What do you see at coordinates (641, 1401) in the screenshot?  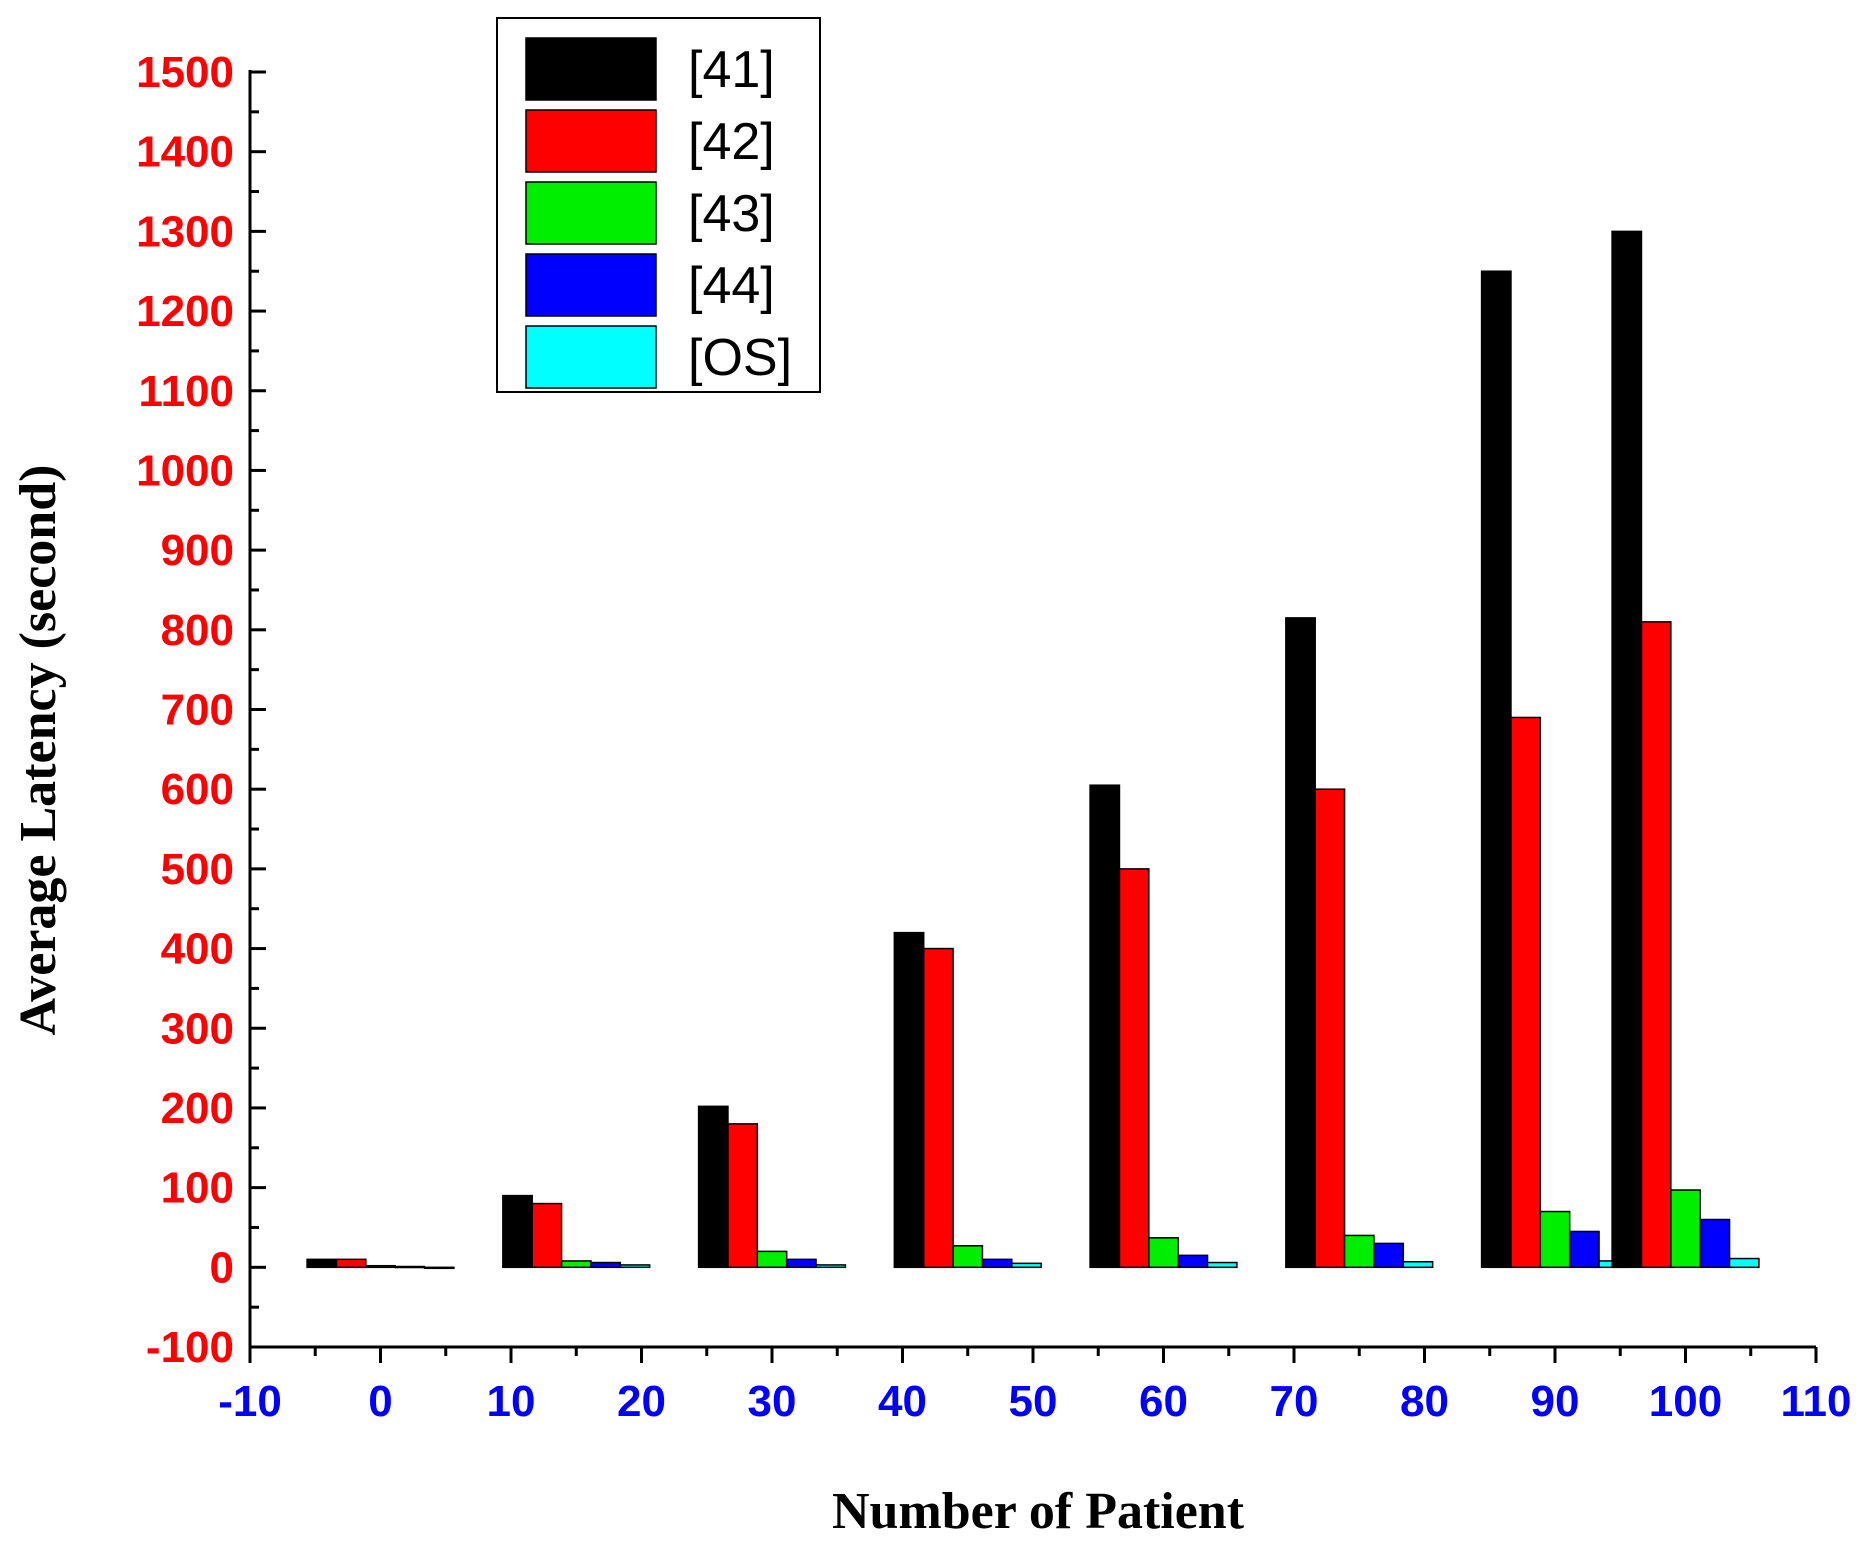 I see `x-tick-label: 20` at bounding box center [641, 1401].